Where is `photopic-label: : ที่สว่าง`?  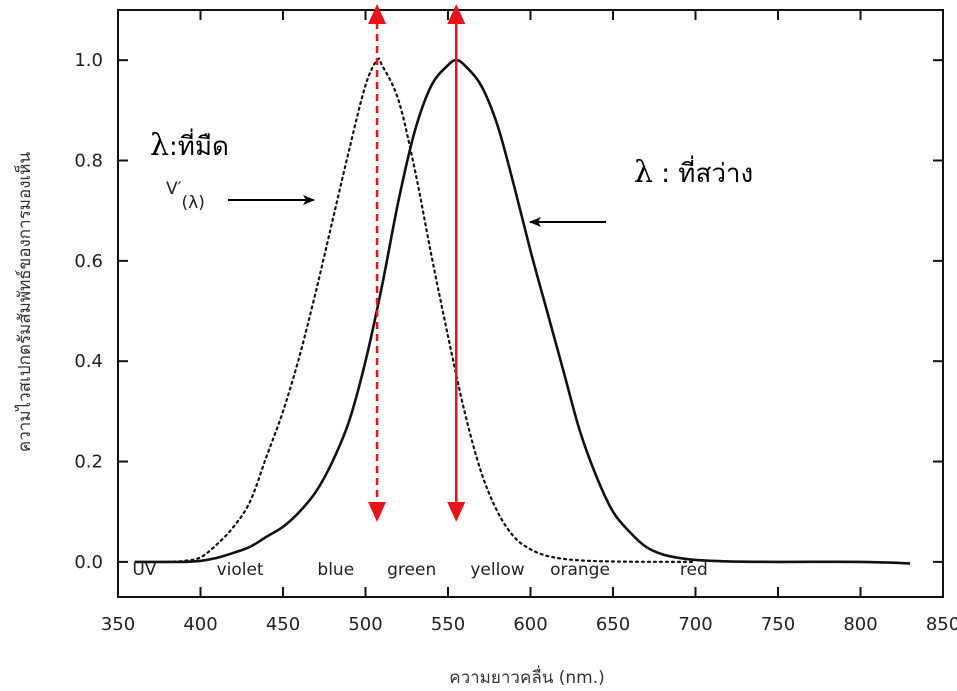
photopic-label: : ที่สว่าง is located at coordinates (703, 172).